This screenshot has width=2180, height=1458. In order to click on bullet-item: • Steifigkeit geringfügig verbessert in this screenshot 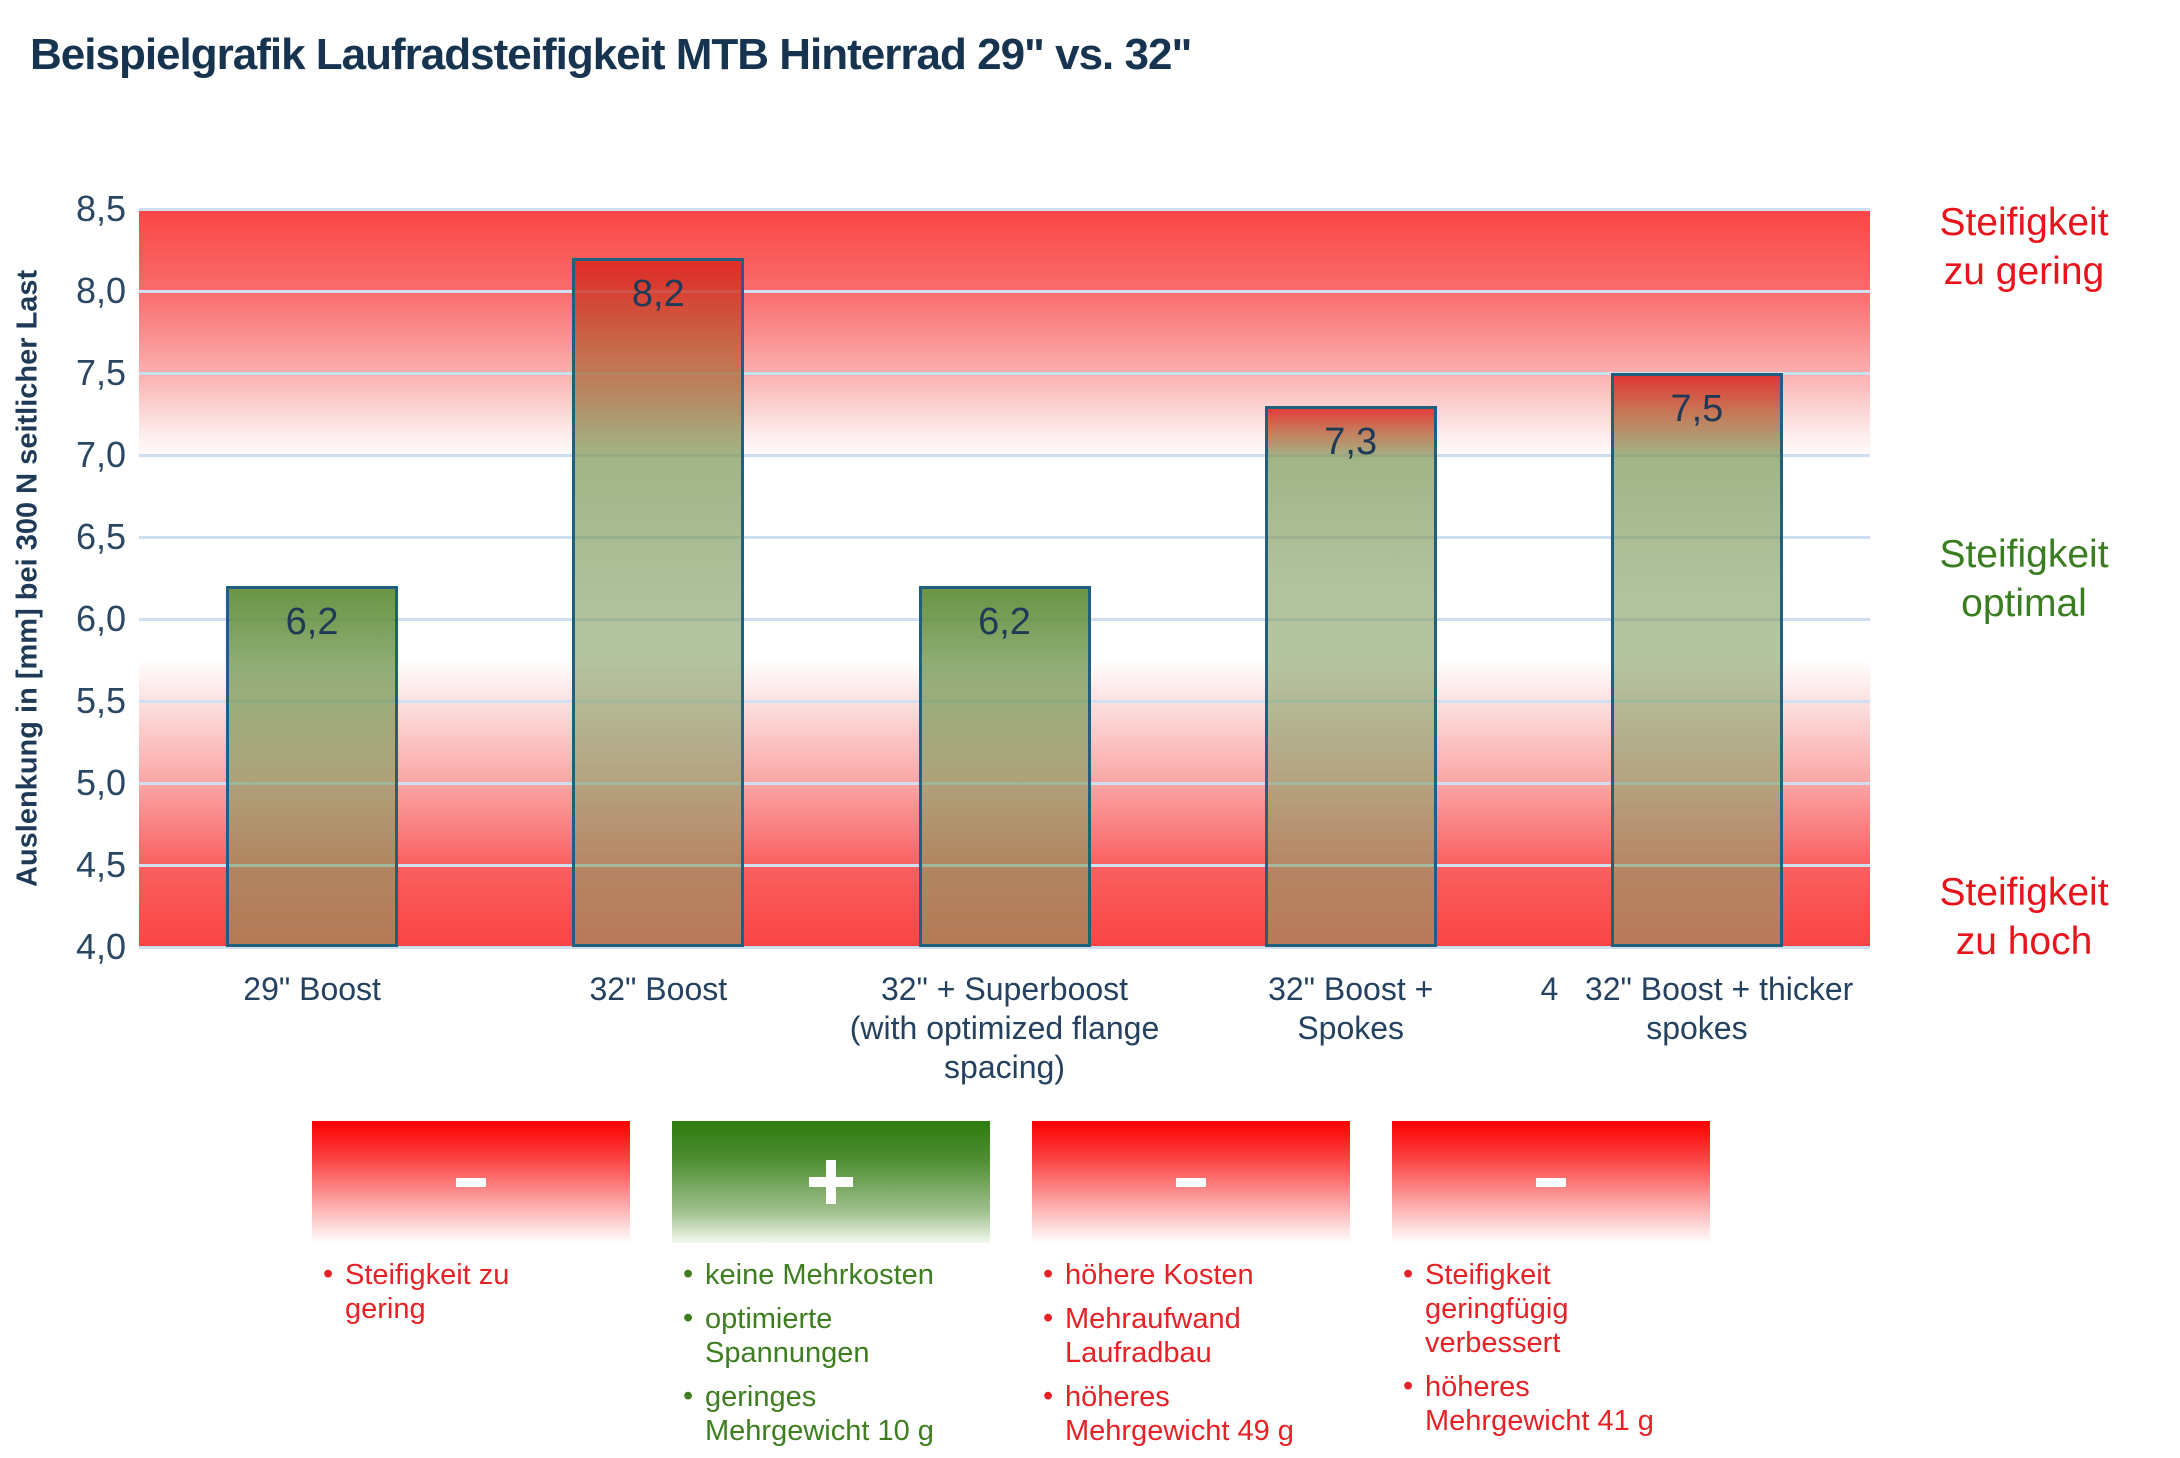, I will do `click(1534, 1309)`.